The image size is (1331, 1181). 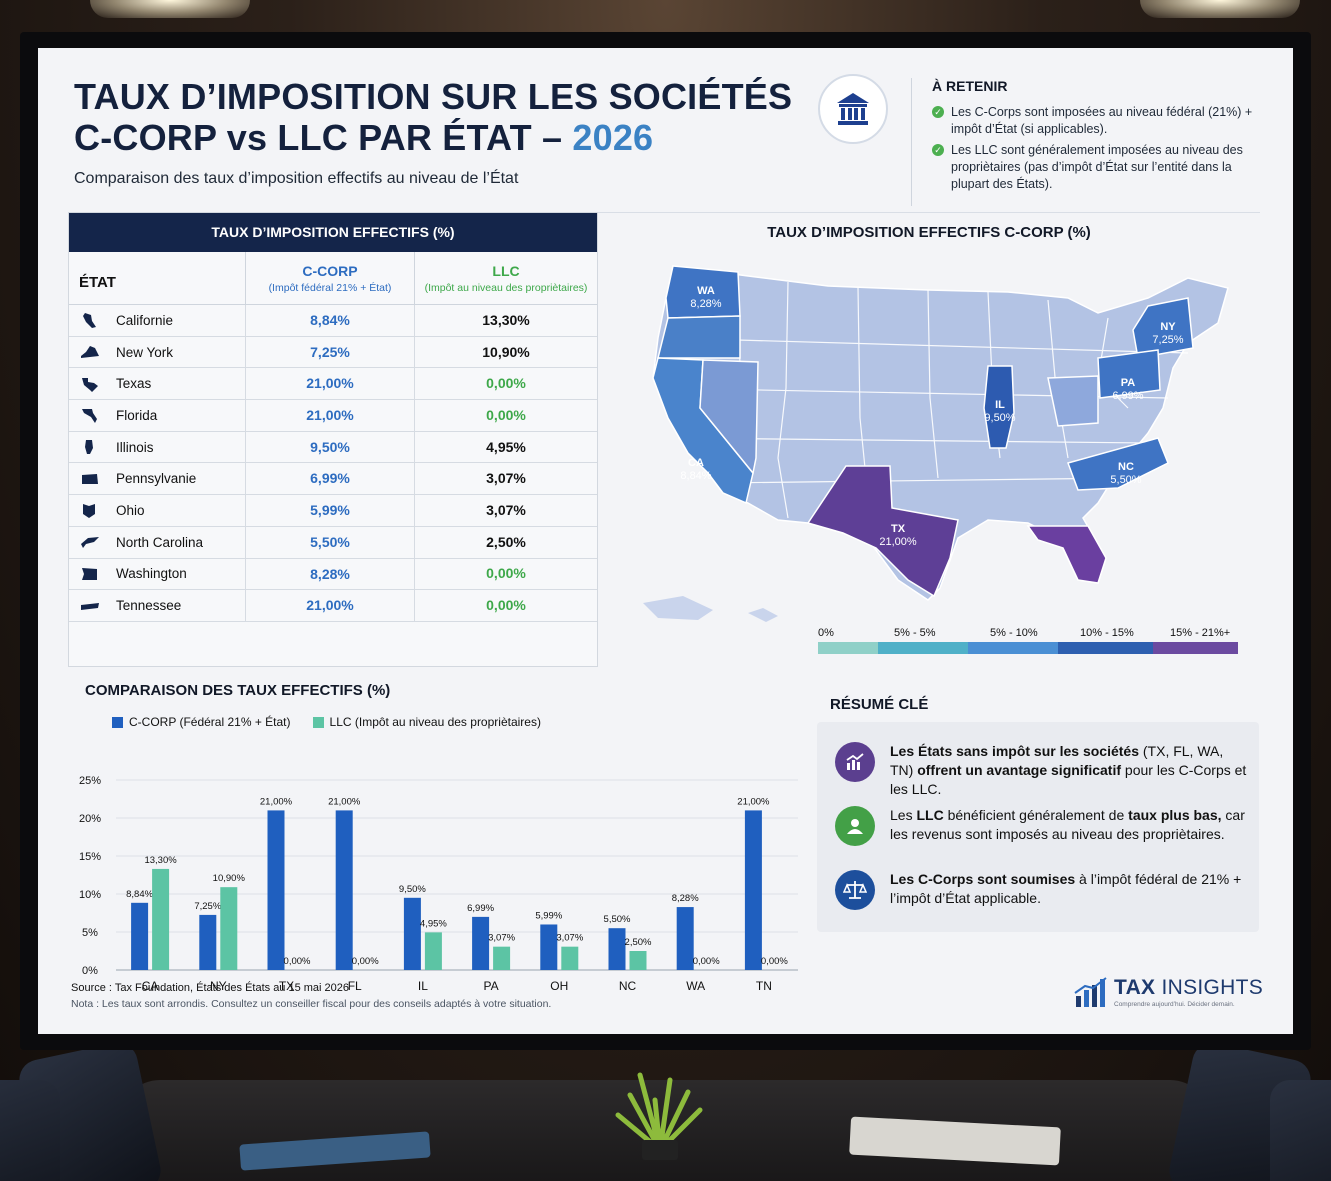 I want to click on map-label-value: 8,84%, so click(x=695, y=476).